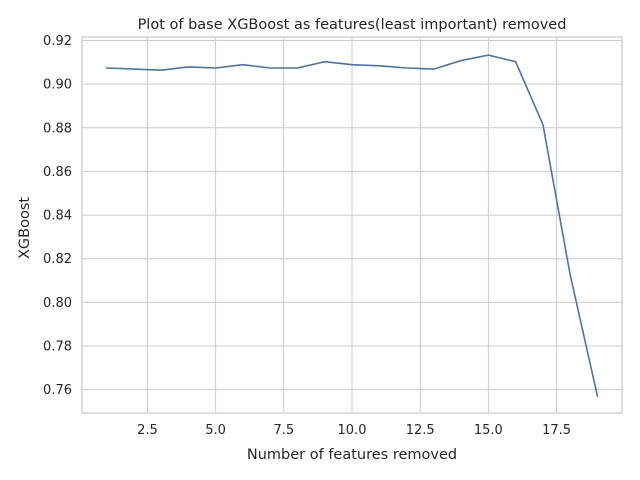 This screenshot has width=640, height=480. Describe the element at coordinates (57, 41) in the screenshot. I see `y-tick-label: 0.92` at that location.